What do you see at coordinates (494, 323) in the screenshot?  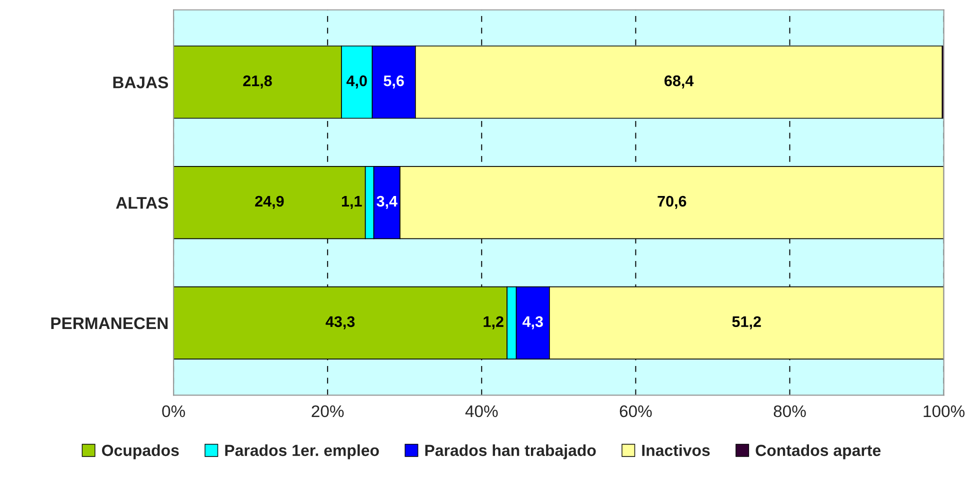 I see `data-label: 1,2` at bounding box center [494, 323].